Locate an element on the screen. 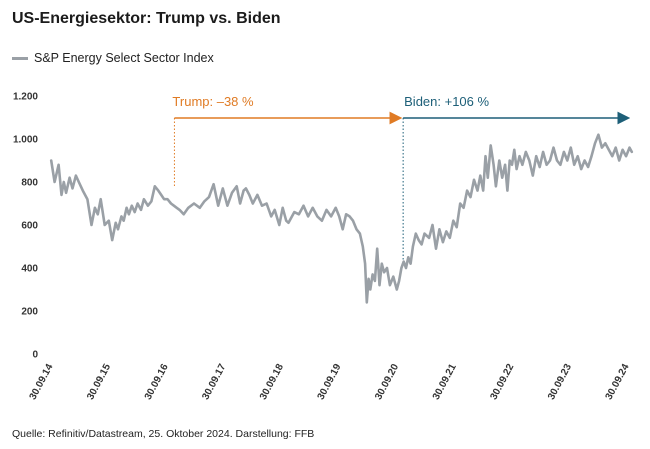 This screenshot has height=449, width=650. y-tick-label: 1.200 is located at coordinates (25, 97).